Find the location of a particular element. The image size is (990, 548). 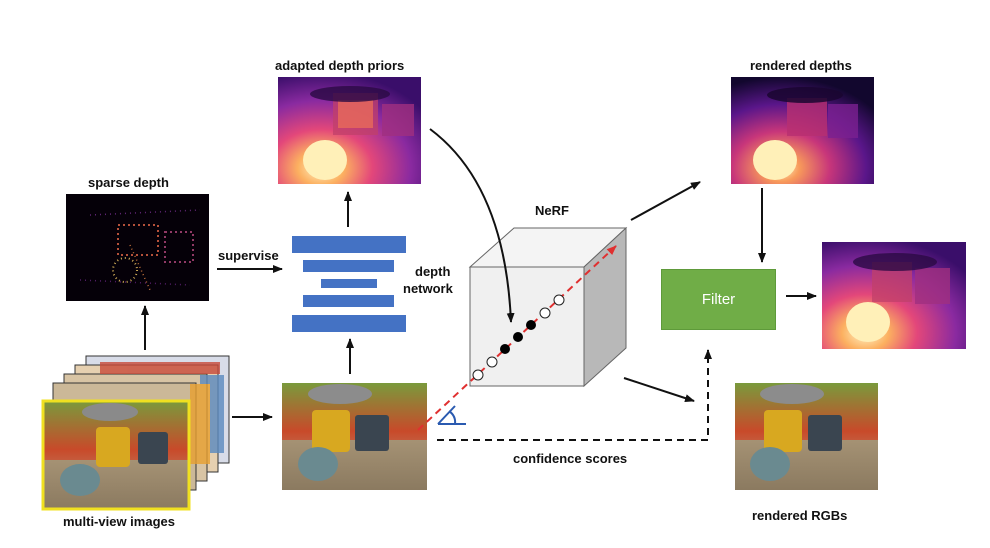

sparse-depth-label: sparse depth is located at coordinates (128, 182).